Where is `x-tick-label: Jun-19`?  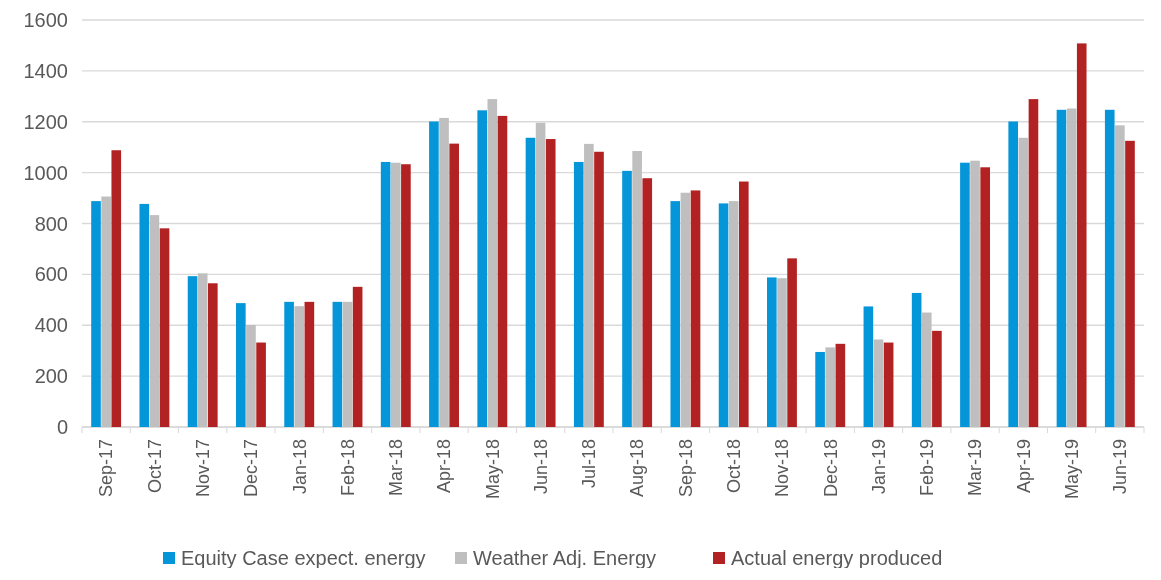 x-tick-label: Jun-19 is located at coordinates (1120, 467).